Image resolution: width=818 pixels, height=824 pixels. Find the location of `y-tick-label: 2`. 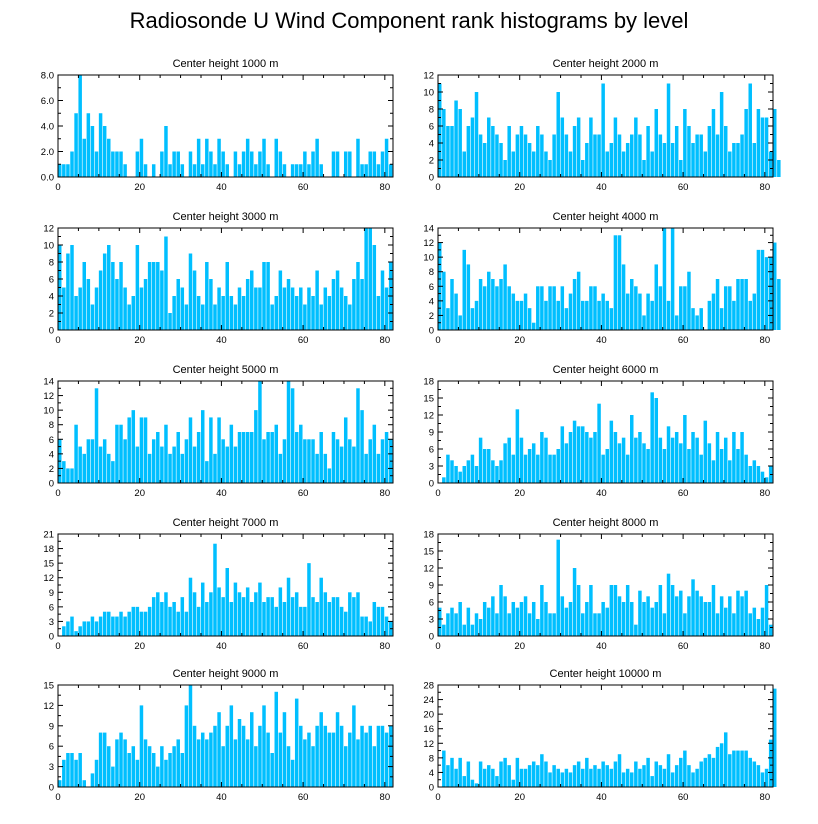

y-tick-label: 2 is located at coordinates (431, 316).